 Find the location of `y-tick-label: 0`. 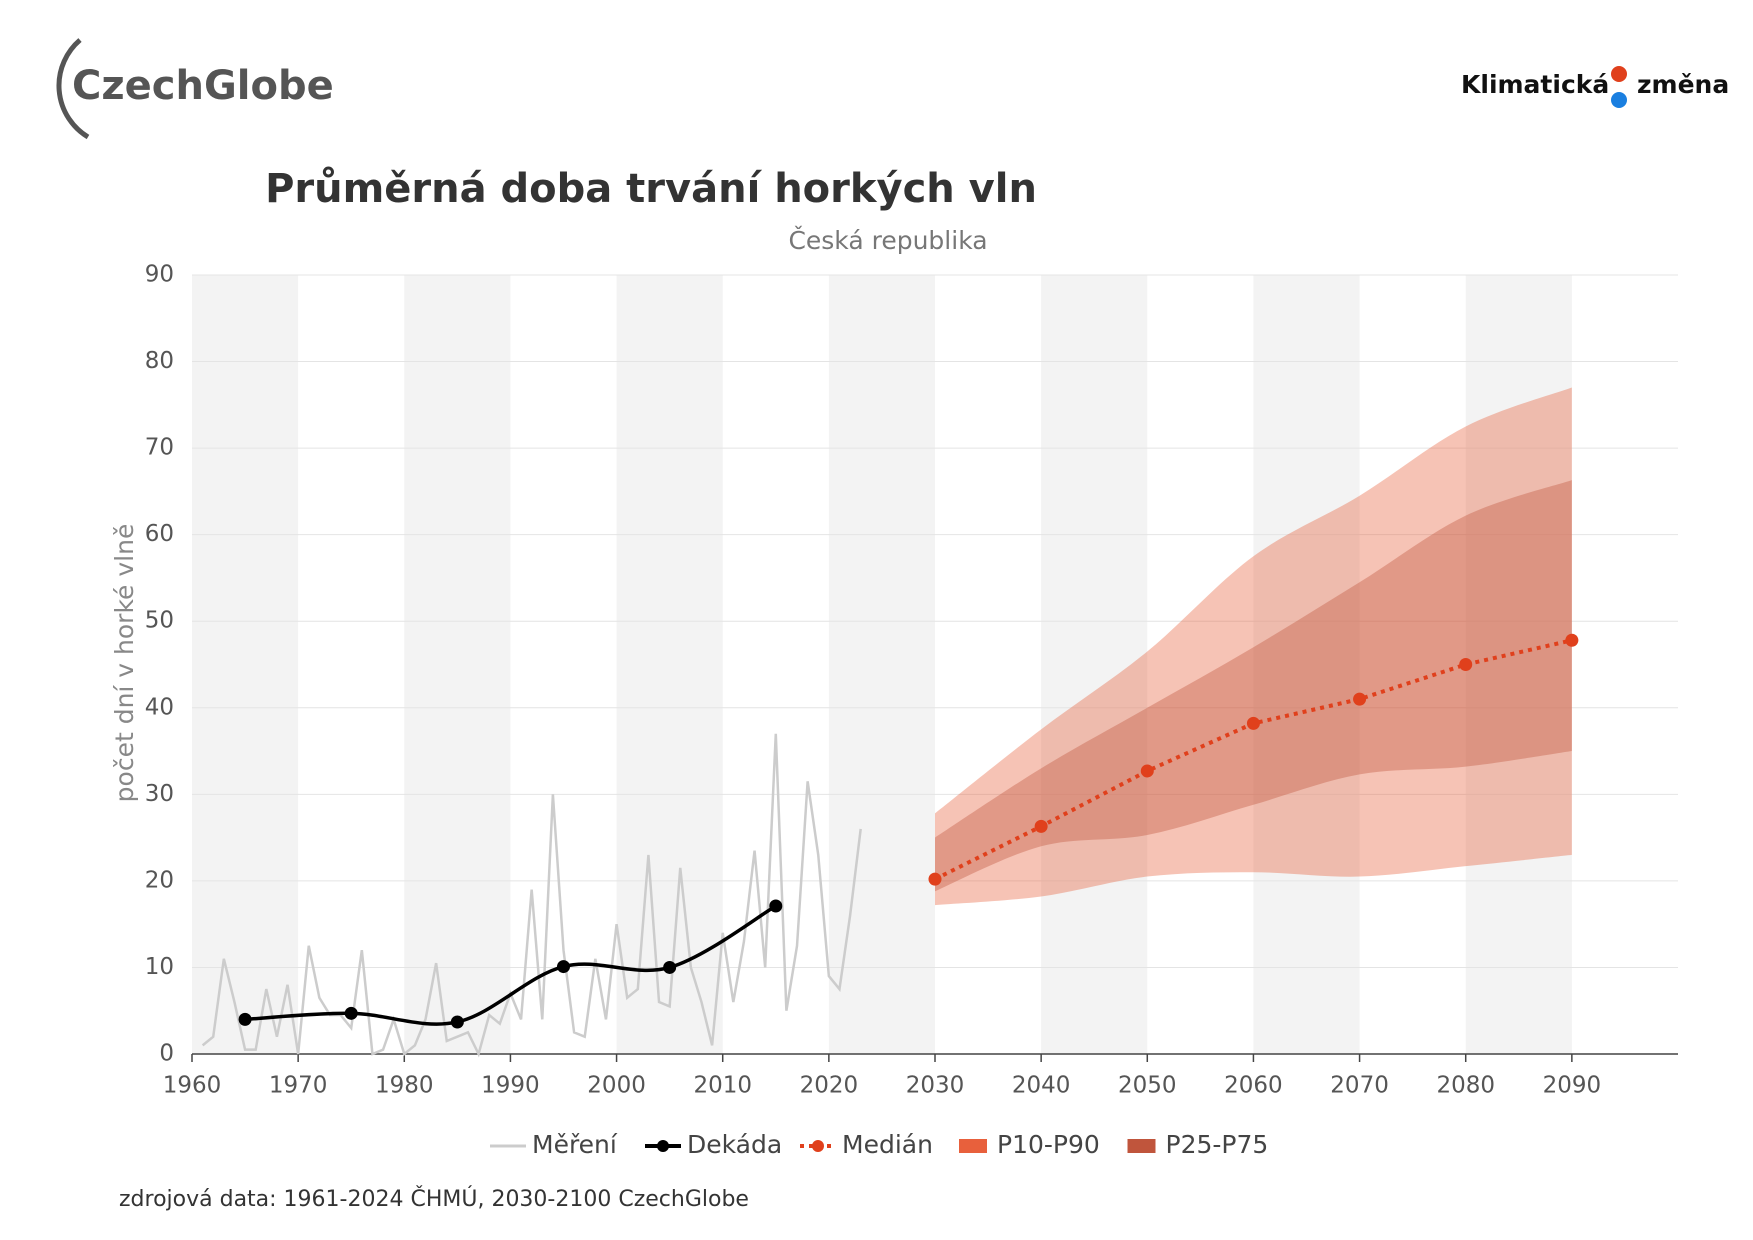

y-tick-label: 0 is located at coordinates (166, 1054).